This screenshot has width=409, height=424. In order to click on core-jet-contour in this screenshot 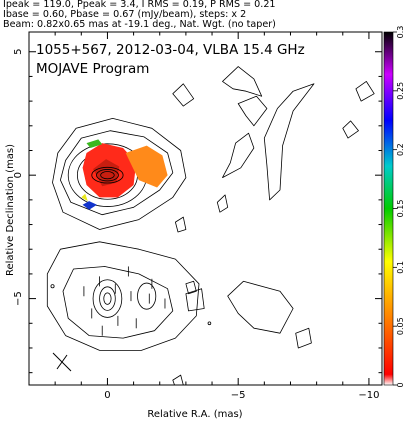, I will do `click(117, 173)`.